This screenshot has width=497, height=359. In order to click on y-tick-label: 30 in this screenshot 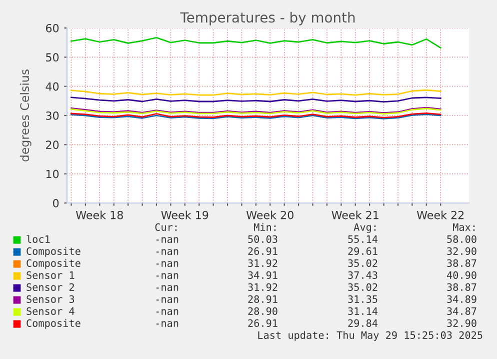, I will do `click(52, 115)`.